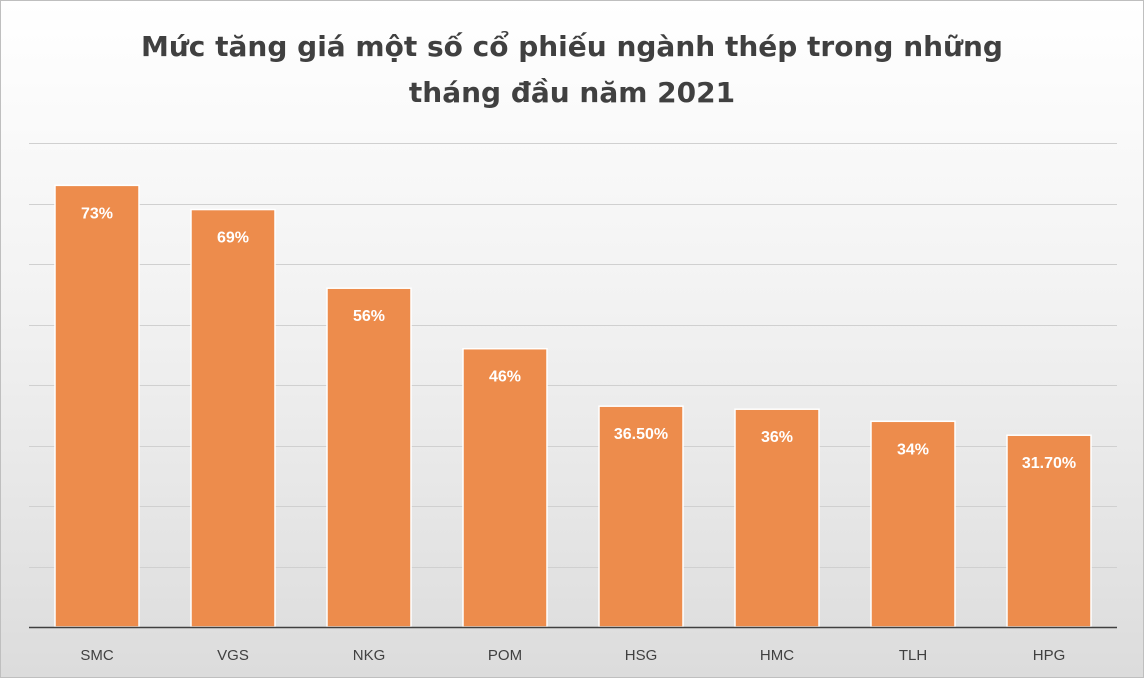 This screenshot has height=678, width=1144. Describe the element at coordinates (641, 516) in the screenshot. I see `bar-hsg` at that location.